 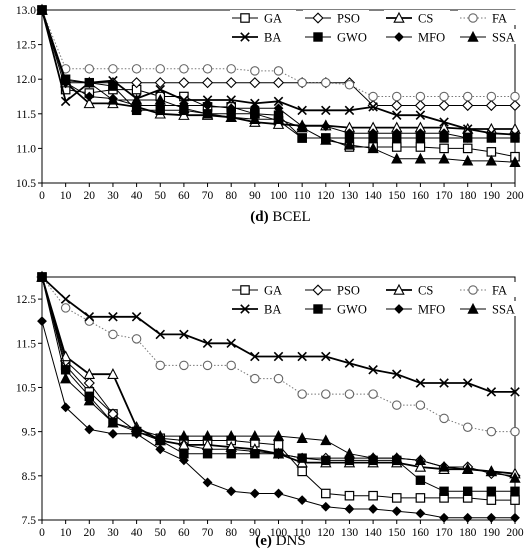 What do you see at coordinates (208, 196) in the screenshot?
I see `x-tick-label: 70` at bounding box center [208, 196].